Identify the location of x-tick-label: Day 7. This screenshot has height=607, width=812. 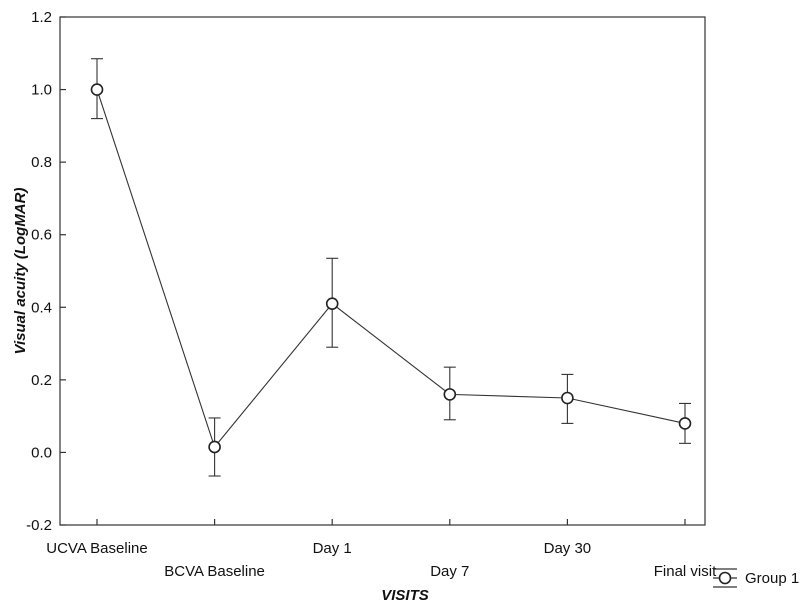
(449, 571).